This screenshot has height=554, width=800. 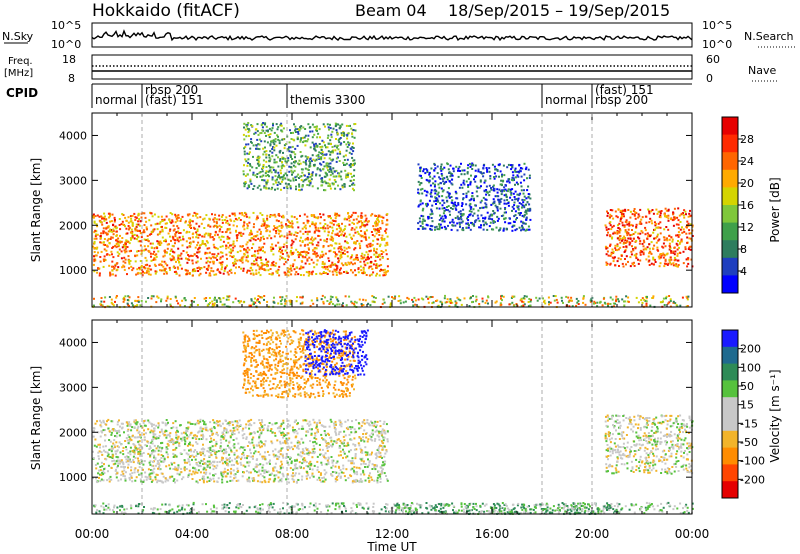 What do you see at coordinates (73, 135) in the screenshot?
I see `y-tick-label: 4000` at bounding box center [73, 135].